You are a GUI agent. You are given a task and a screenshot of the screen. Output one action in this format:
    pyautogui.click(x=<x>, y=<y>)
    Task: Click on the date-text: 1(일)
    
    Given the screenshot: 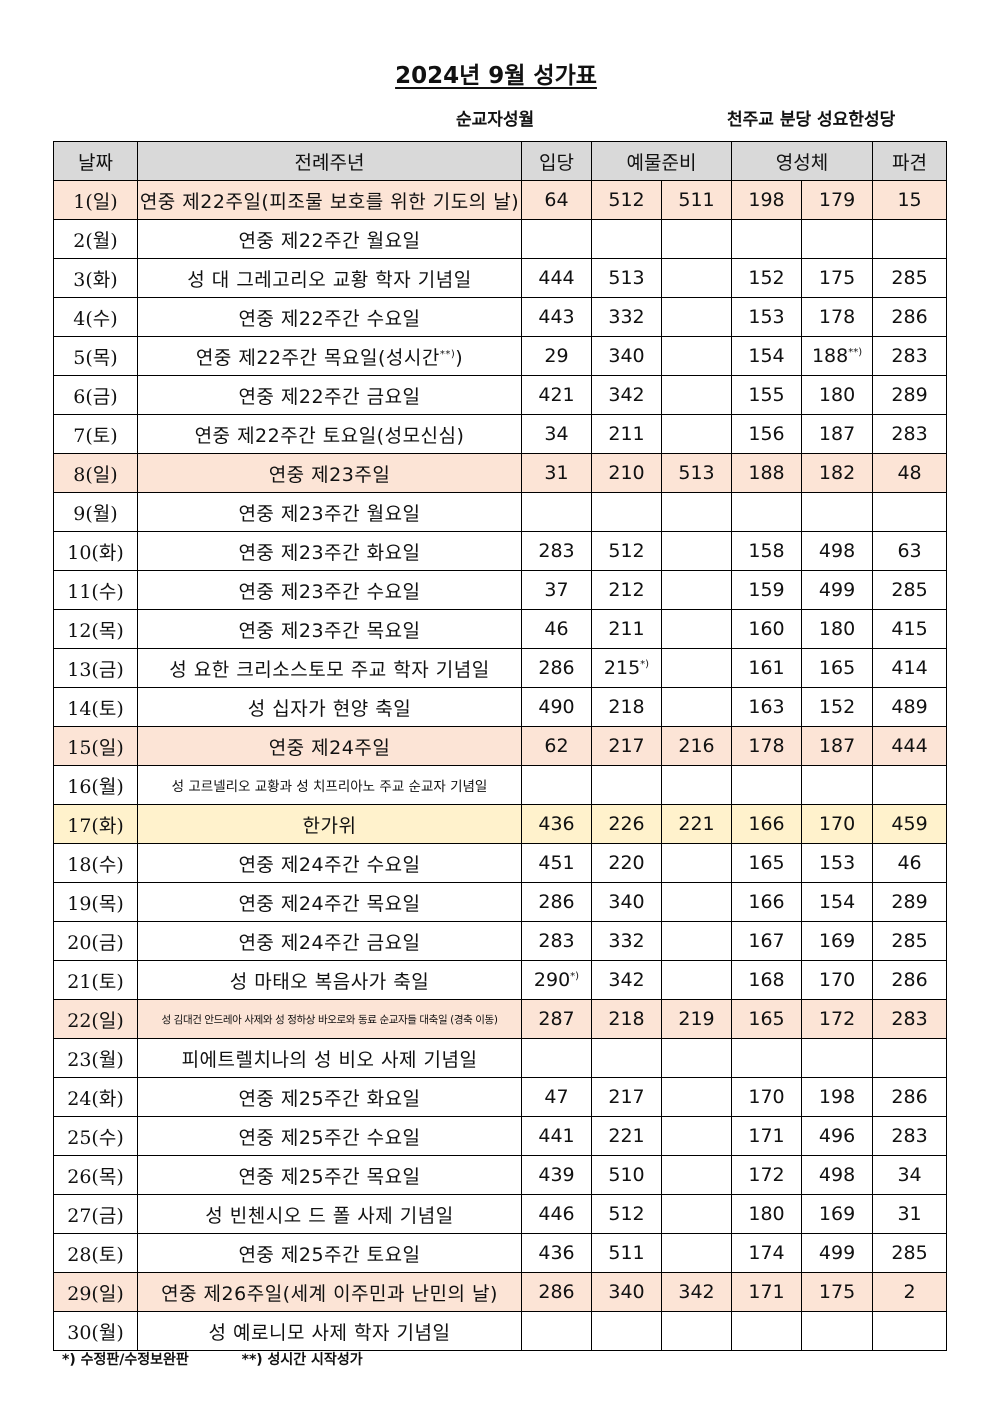 What is the action you would take?
    pyautogui.click(x=95, y=201)
    